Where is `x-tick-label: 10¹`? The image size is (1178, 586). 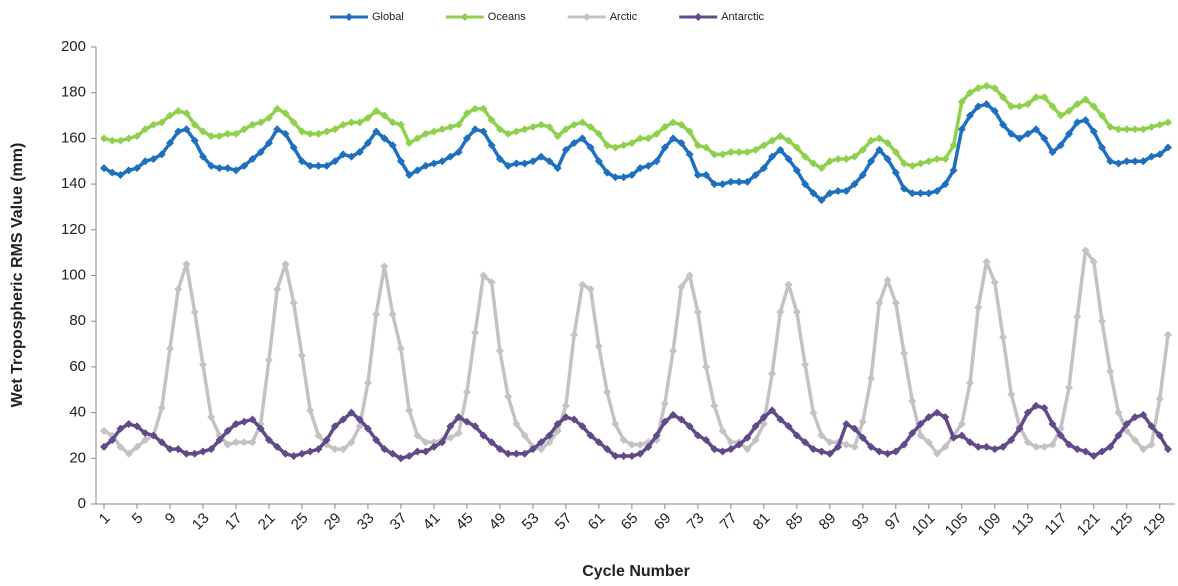
x-tick-label: 10¹ is located at coordinates (924, 525).